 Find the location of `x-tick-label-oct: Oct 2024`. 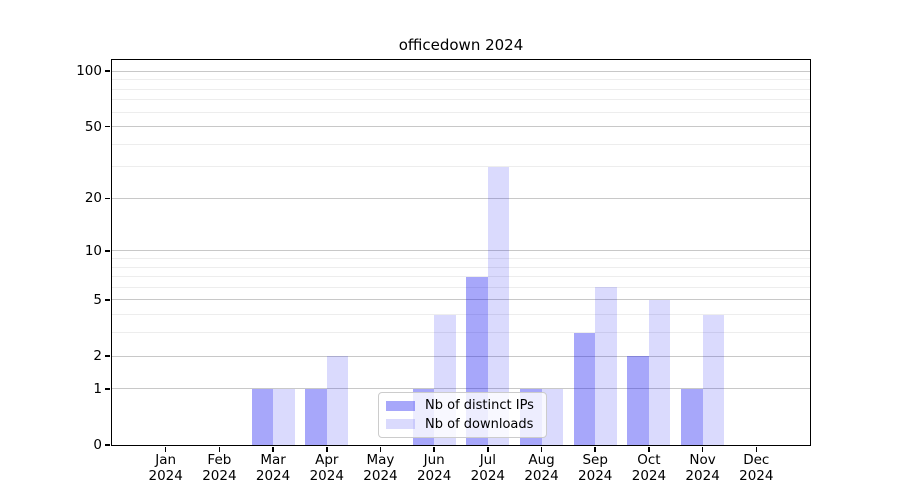

x-tick-label-oct: Oct 2024 is located at coordinates (649, 468).